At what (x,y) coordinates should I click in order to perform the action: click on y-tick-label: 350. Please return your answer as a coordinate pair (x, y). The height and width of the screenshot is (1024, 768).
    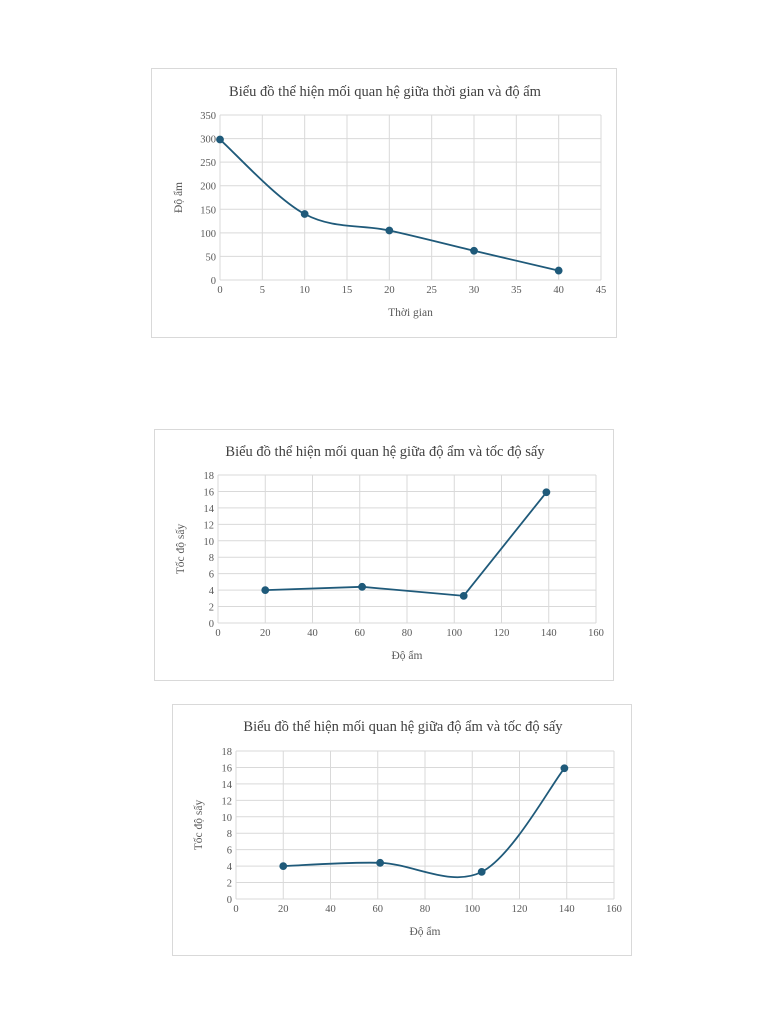
    Looking at the image, I should click on (208, 116).